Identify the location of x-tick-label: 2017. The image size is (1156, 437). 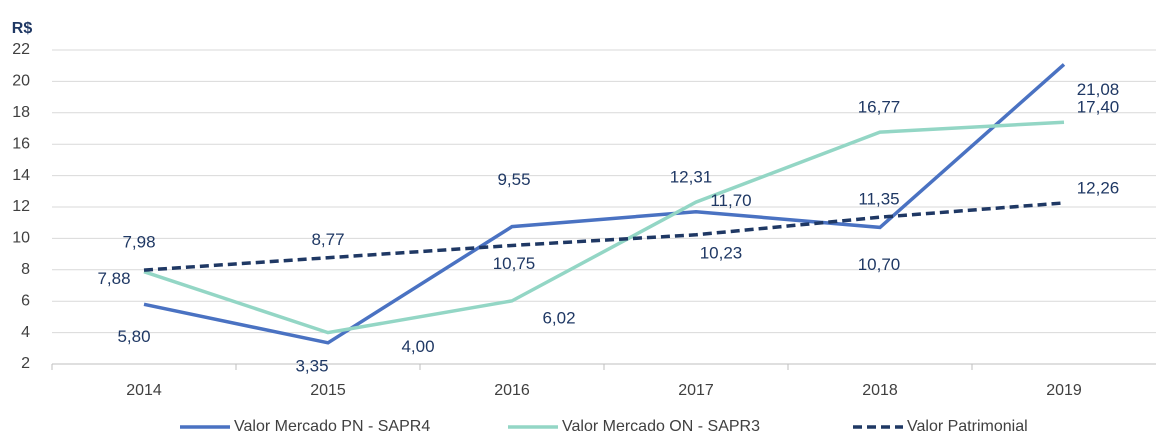
(696, 390).